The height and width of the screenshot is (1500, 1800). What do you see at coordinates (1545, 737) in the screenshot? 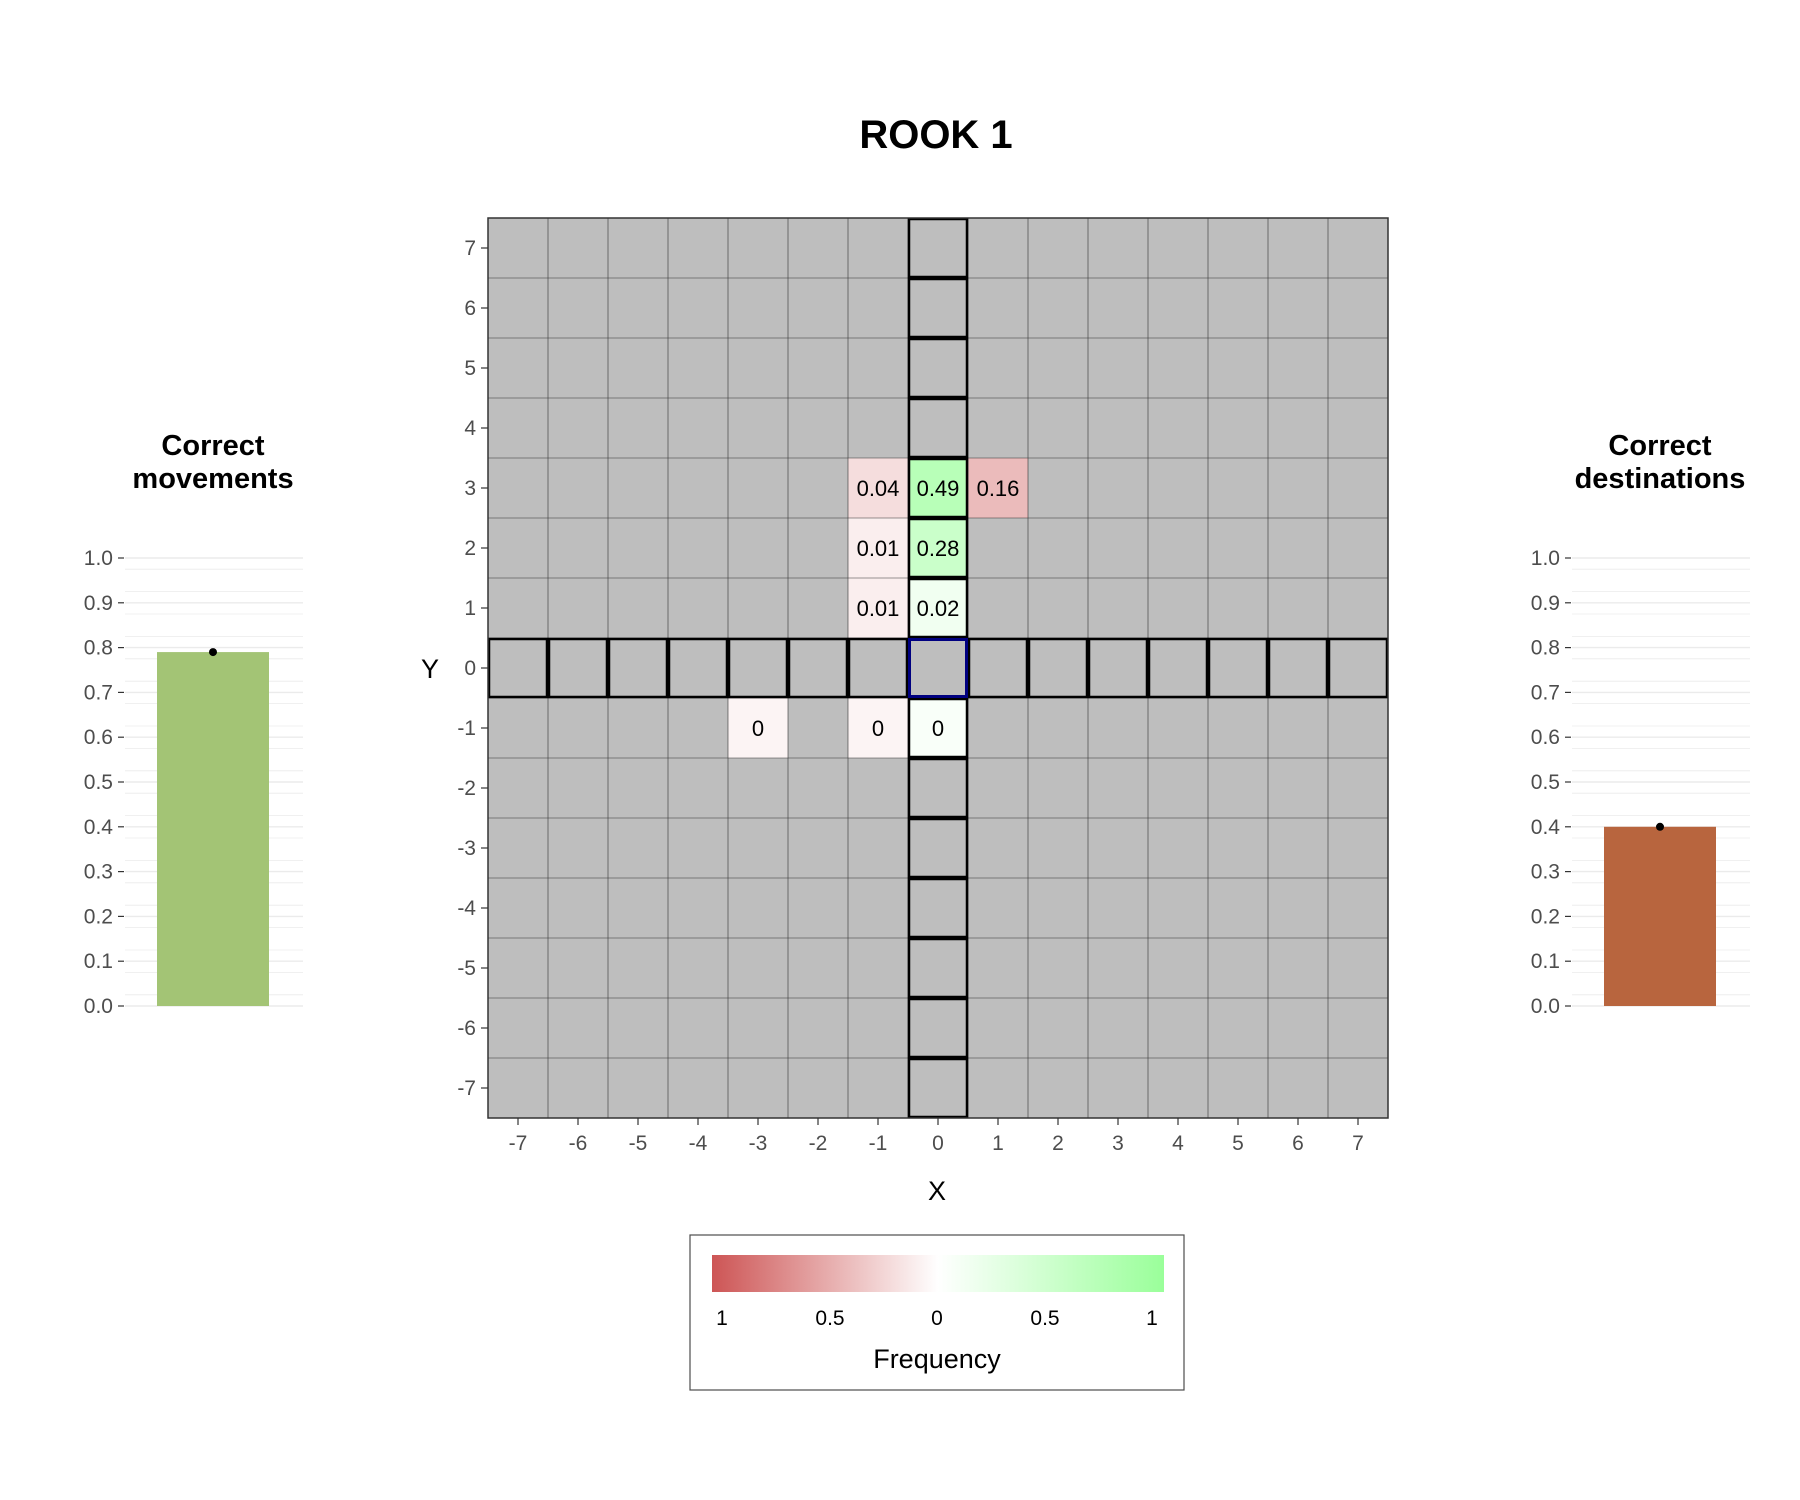
I see `bar-y-tick-label: 0.6` at bounding box center [1545, 737].